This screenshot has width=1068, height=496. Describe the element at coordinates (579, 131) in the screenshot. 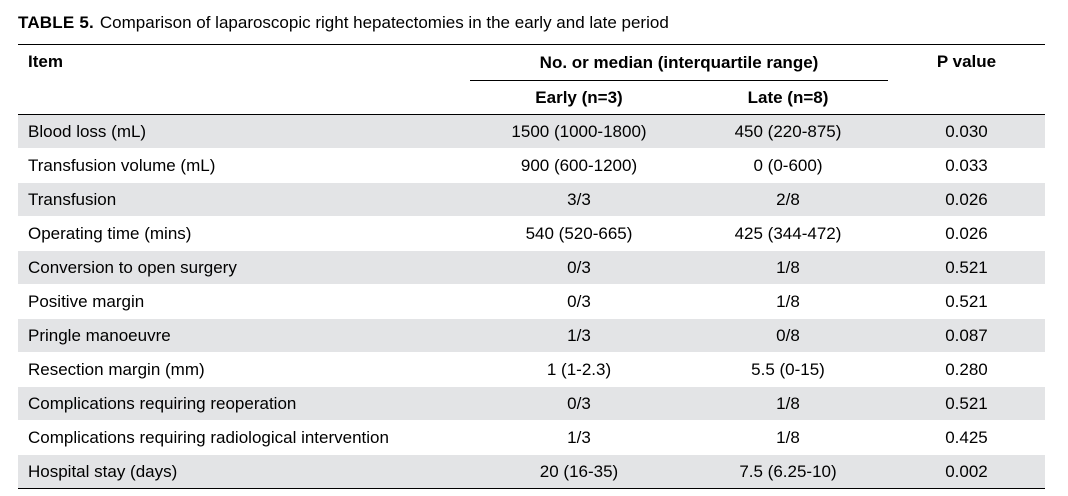

I see `row-early: 1500 (1000-1800)` at that location.